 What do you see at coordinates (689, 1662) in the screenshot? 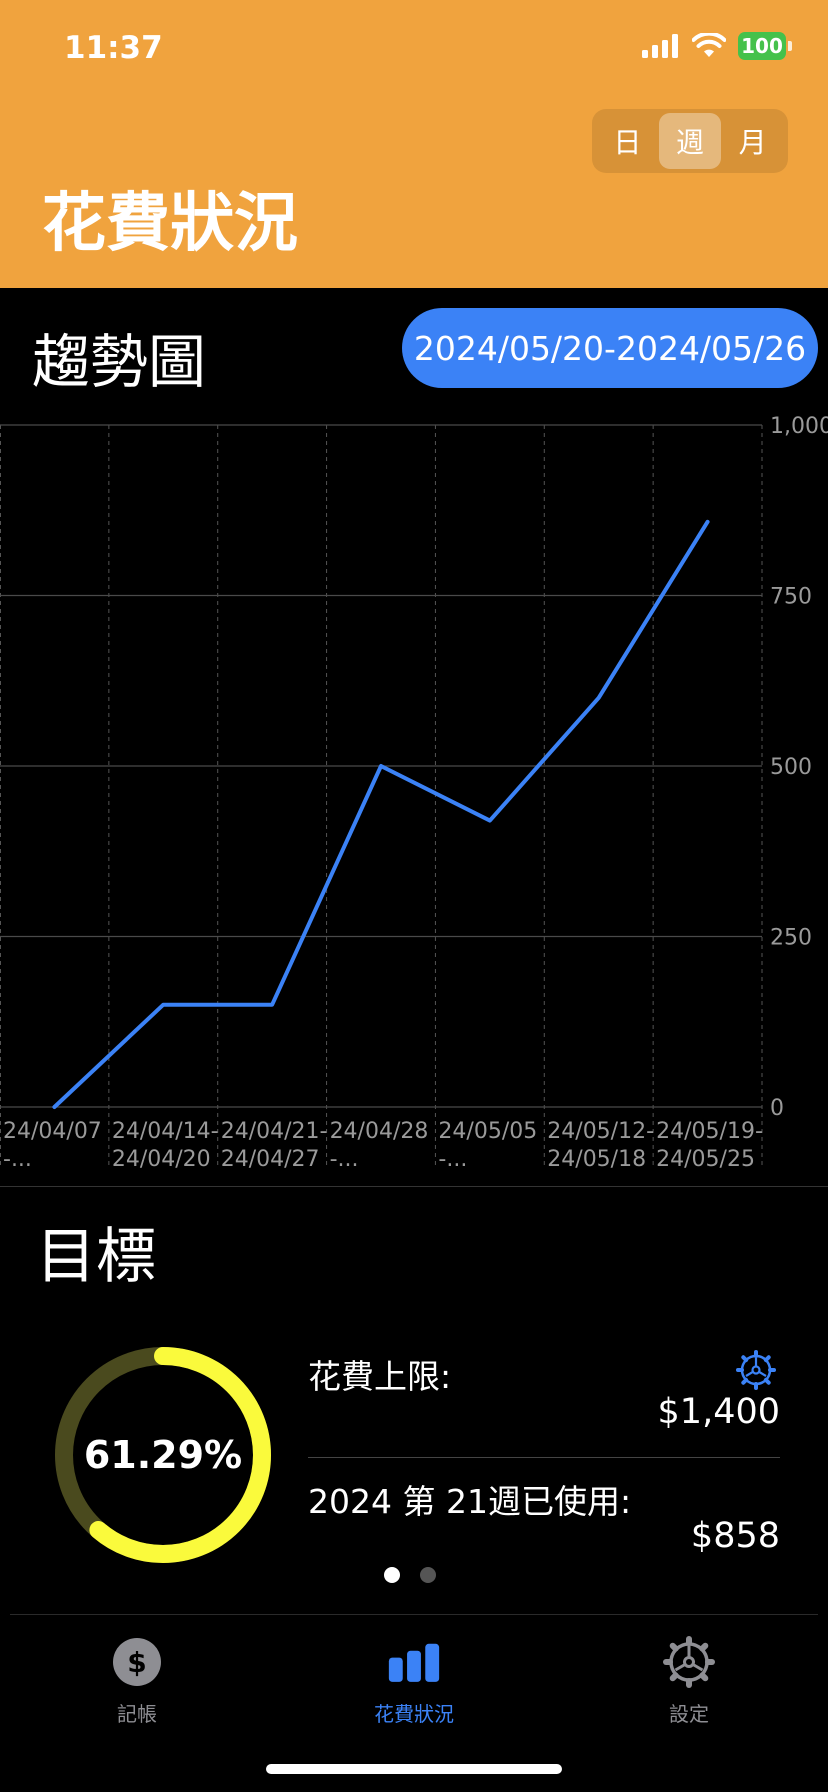
I see `gear-icon` at bounding box center [689, 1662].